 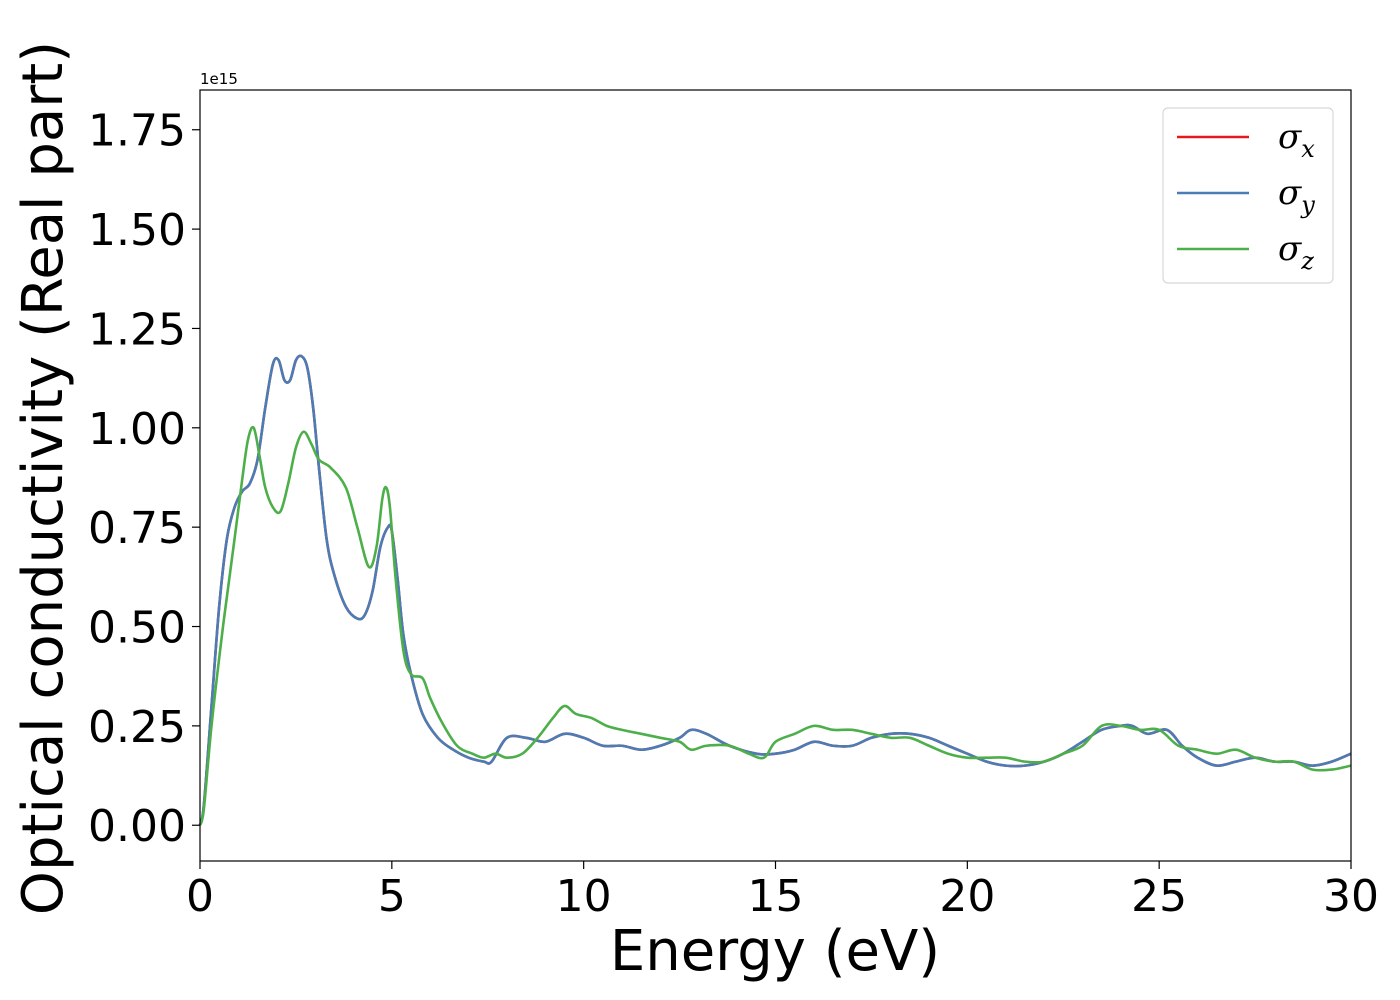 I want to click on y-tick-label: 0.75, so click(x=137, y=528).